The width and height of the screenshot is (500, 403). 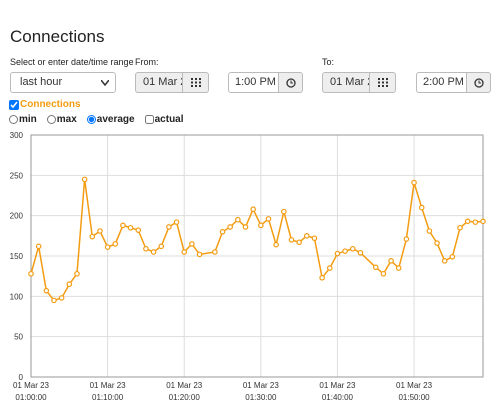 I want to click on series-checkbox, so click(x=14, y=104).